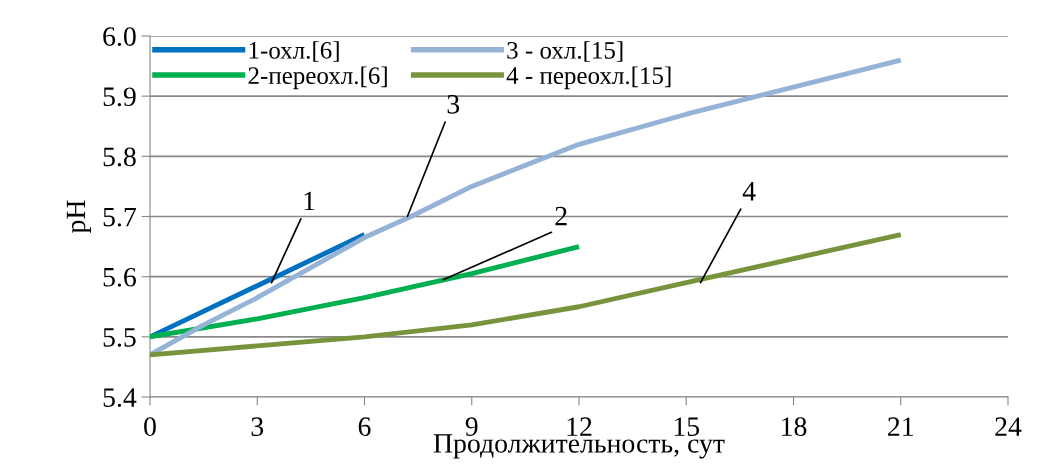 This screenshot has width=1046, height=467. I want to click on y-tick-label: 6.0, so click(119, 37).